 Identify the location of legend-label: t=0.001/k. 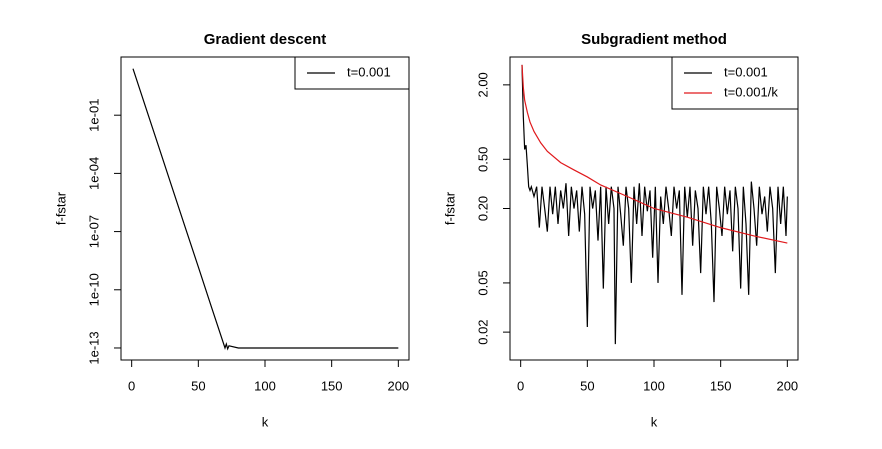
(751, 91).